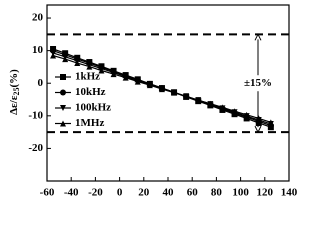 Image resolution: width=320 pixels, height=240 pixels. Describe the element at coordinates (95, 193) in the screenshot. I see `x-tick-label: -20` at that location.